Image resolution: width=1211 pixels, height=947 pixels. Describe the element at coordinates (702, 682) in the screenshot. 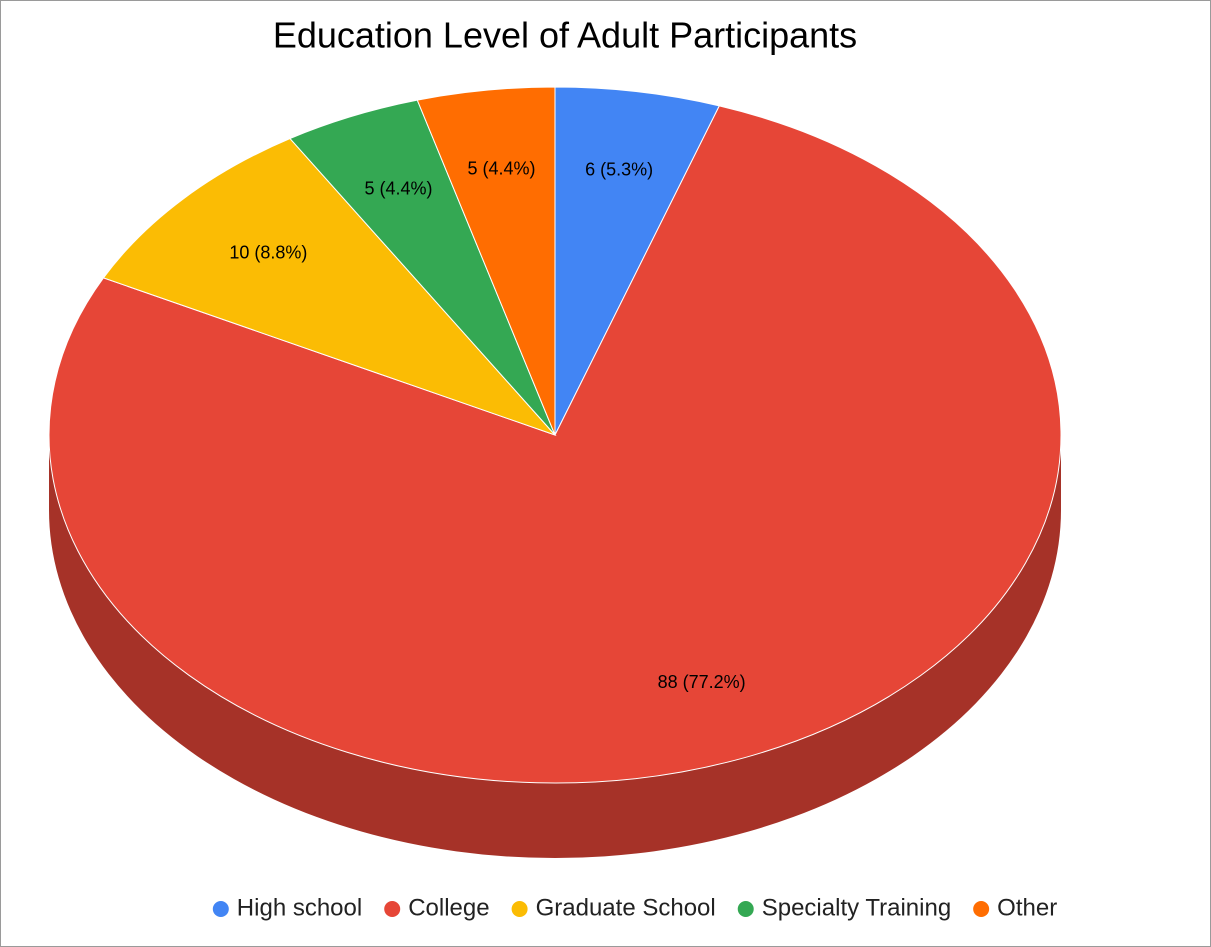

I see `data-label: 88 (77.2%)` at that location.